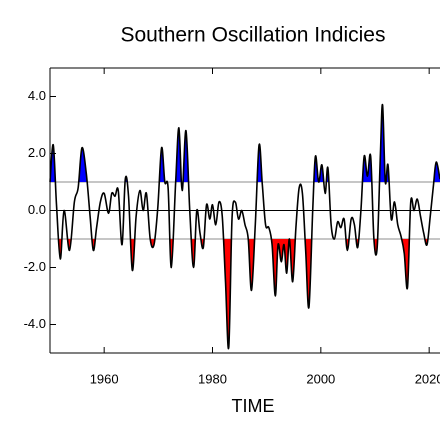  I want to click on x-axis-label: TIME, so click(253, 406).